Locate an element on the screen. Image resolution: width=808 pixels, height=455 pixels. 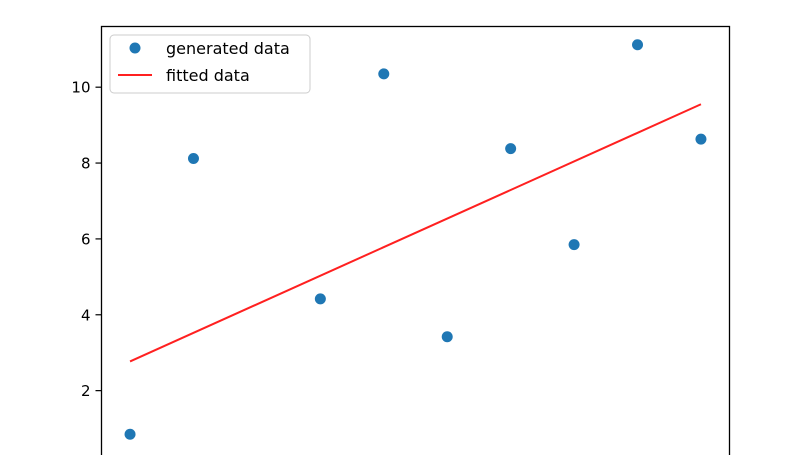
legend-marker-generated is located at coordinates (135, 48).